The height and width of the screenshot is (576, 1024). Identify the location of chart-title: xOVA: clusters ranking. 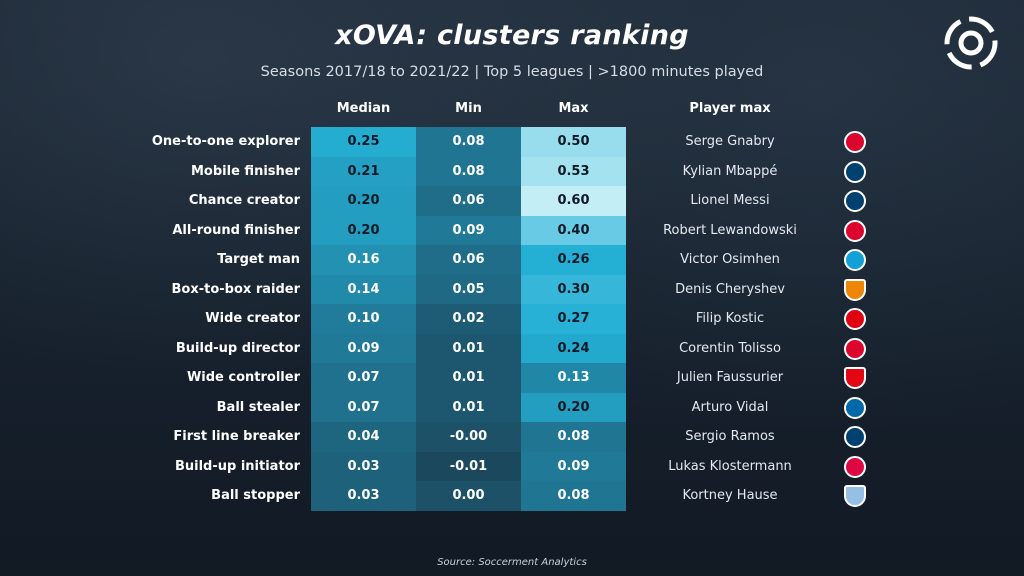
(512, 35).